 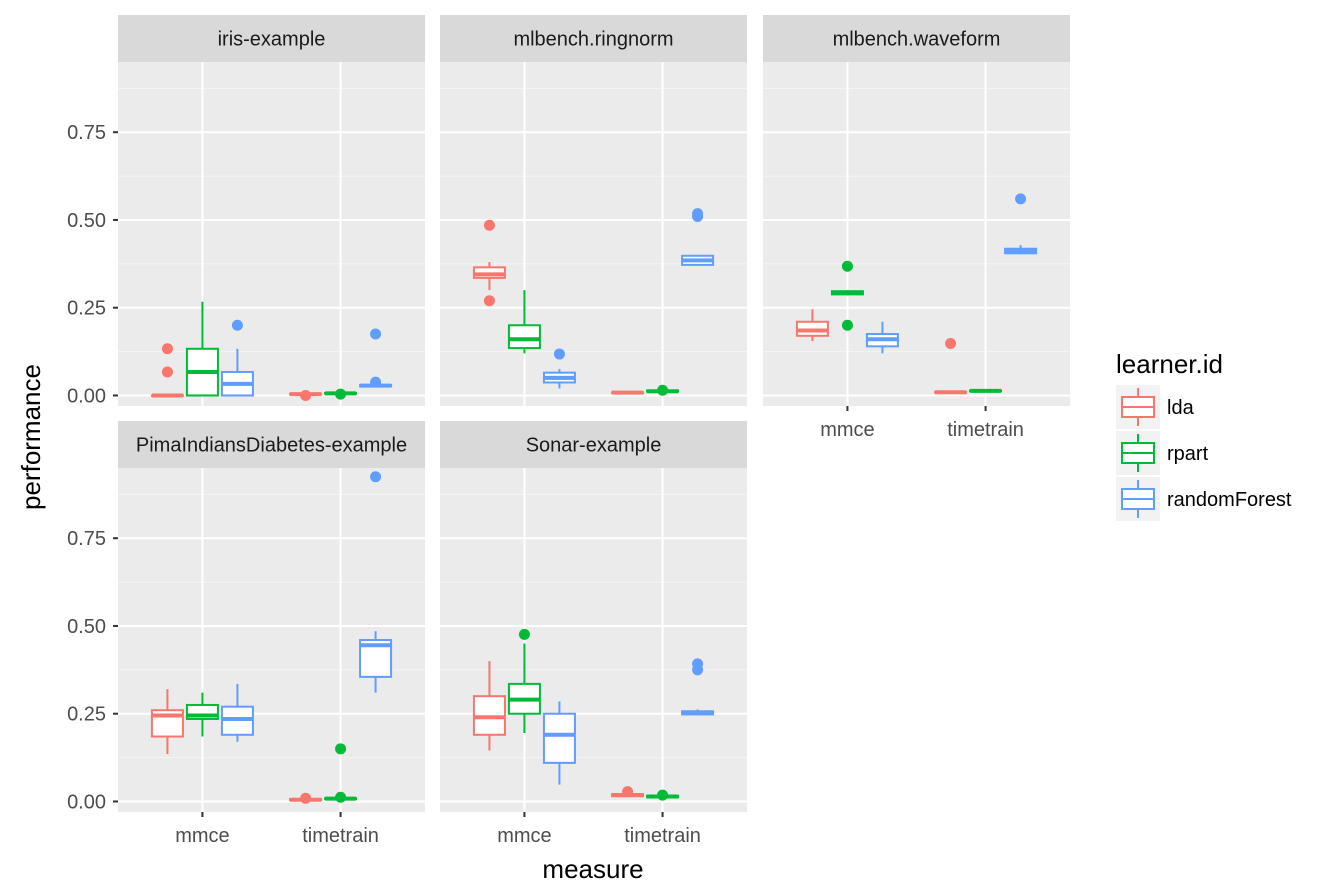 I want to click on legend-item-rpart: rpart, so click(x=1162, y=453).